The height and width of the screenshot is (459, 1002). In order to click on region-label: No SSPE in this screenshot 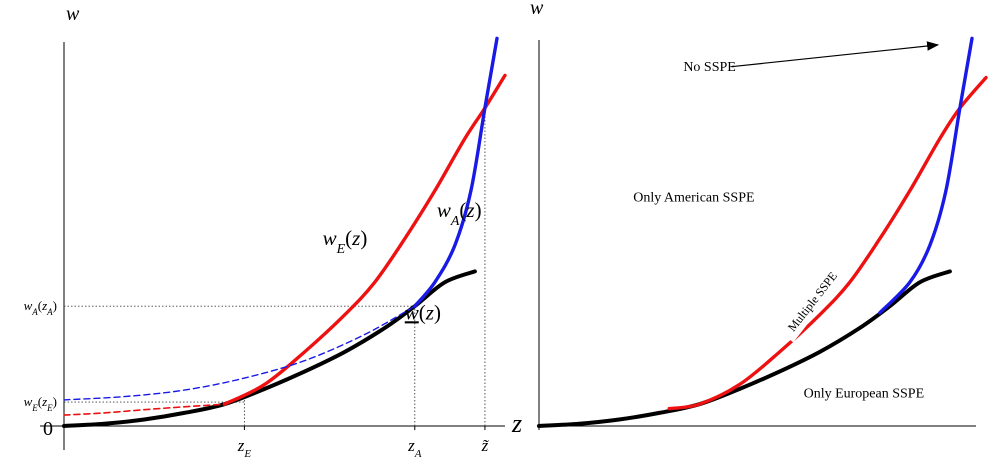, I will do `click(709, 67)`.